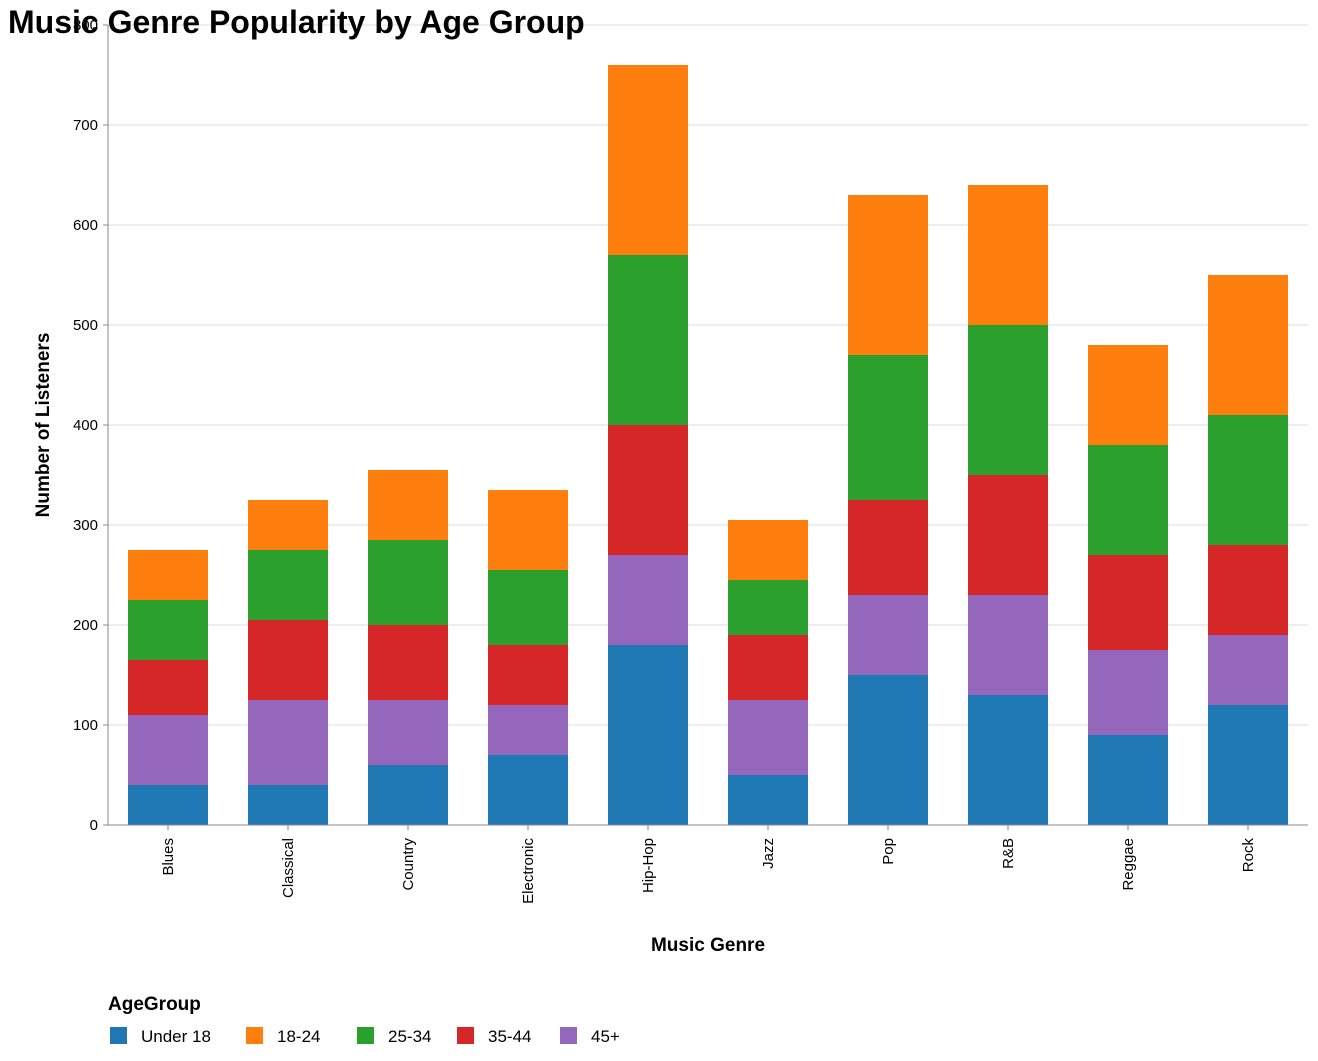 The height and width of the screenshot is (1061, 1318). What do you see at coordinates (94, 825) in the screenshot?
I see `y-tick-label: 0` at bounding box center [94, 825].